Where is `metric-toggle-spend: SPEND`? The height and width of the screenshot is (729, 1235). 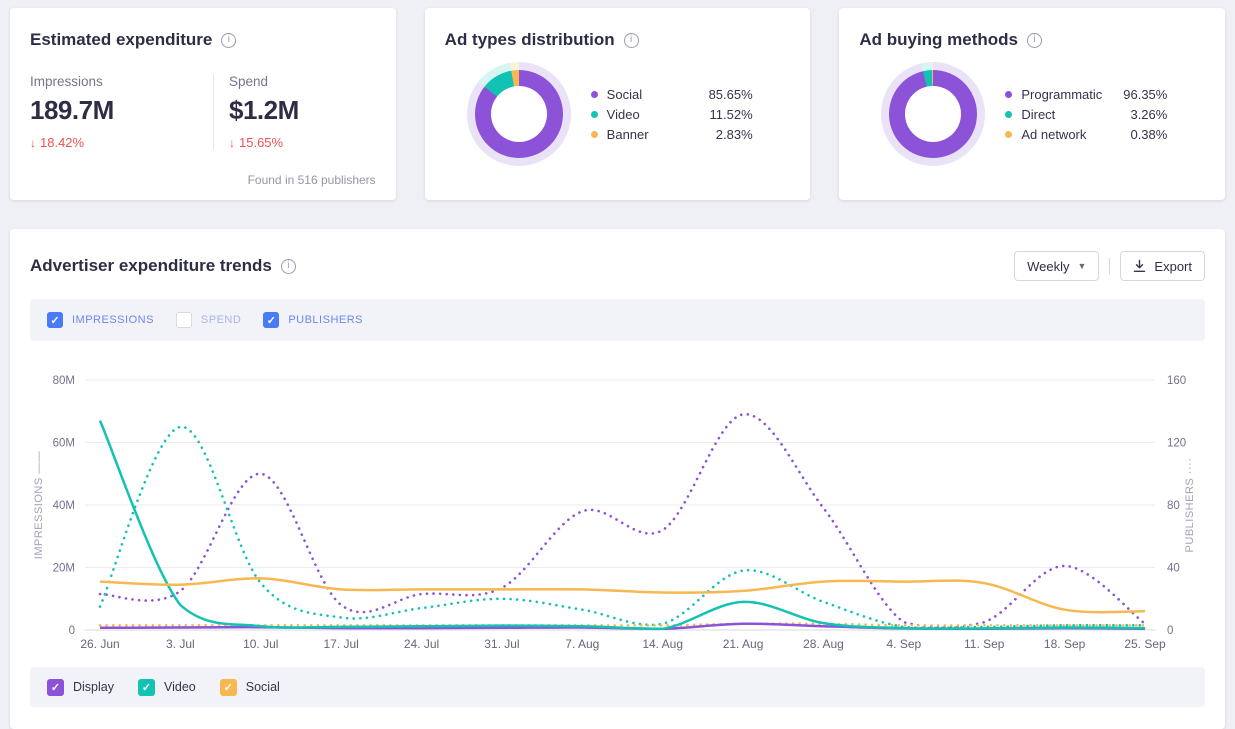 metric-toggle-spend: SPEND is located at coordinates (208, 320).